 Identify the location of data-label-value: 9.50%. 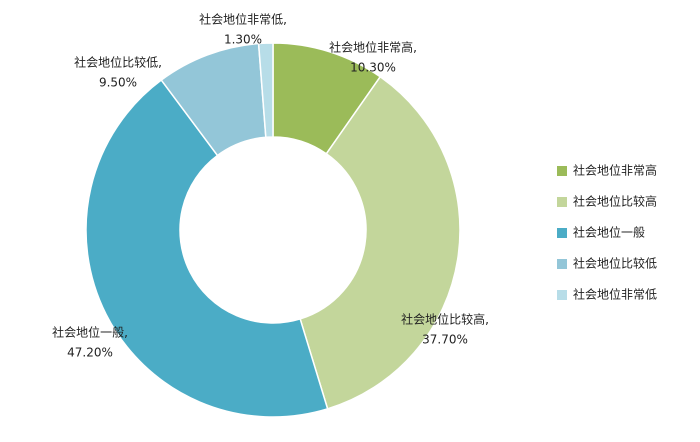
(118, 83).